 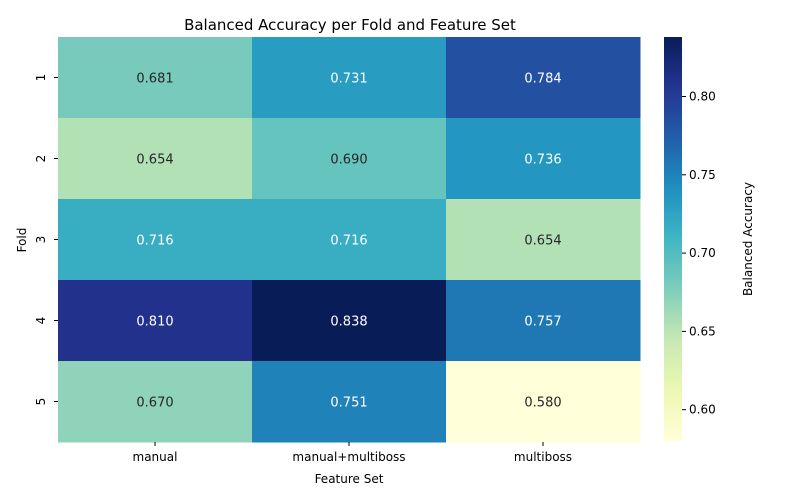 I want to click on colorbar-tick-label: 0.80, so click(x=702, y=97).